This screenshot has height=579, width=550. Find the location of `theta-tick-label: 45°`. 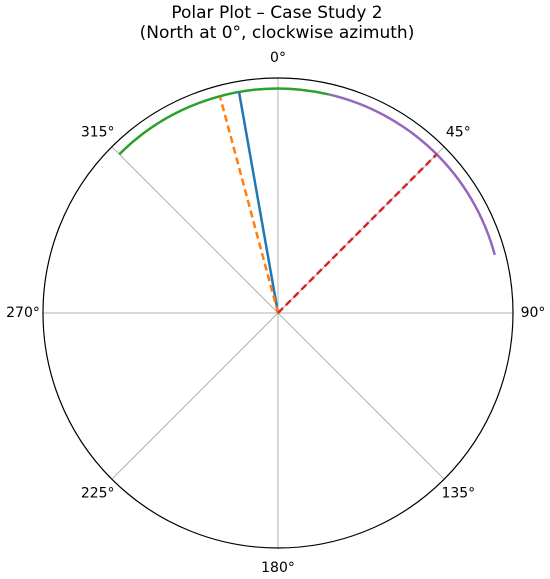

theta-tick-label: 45° is located at coordinates (458, 133).